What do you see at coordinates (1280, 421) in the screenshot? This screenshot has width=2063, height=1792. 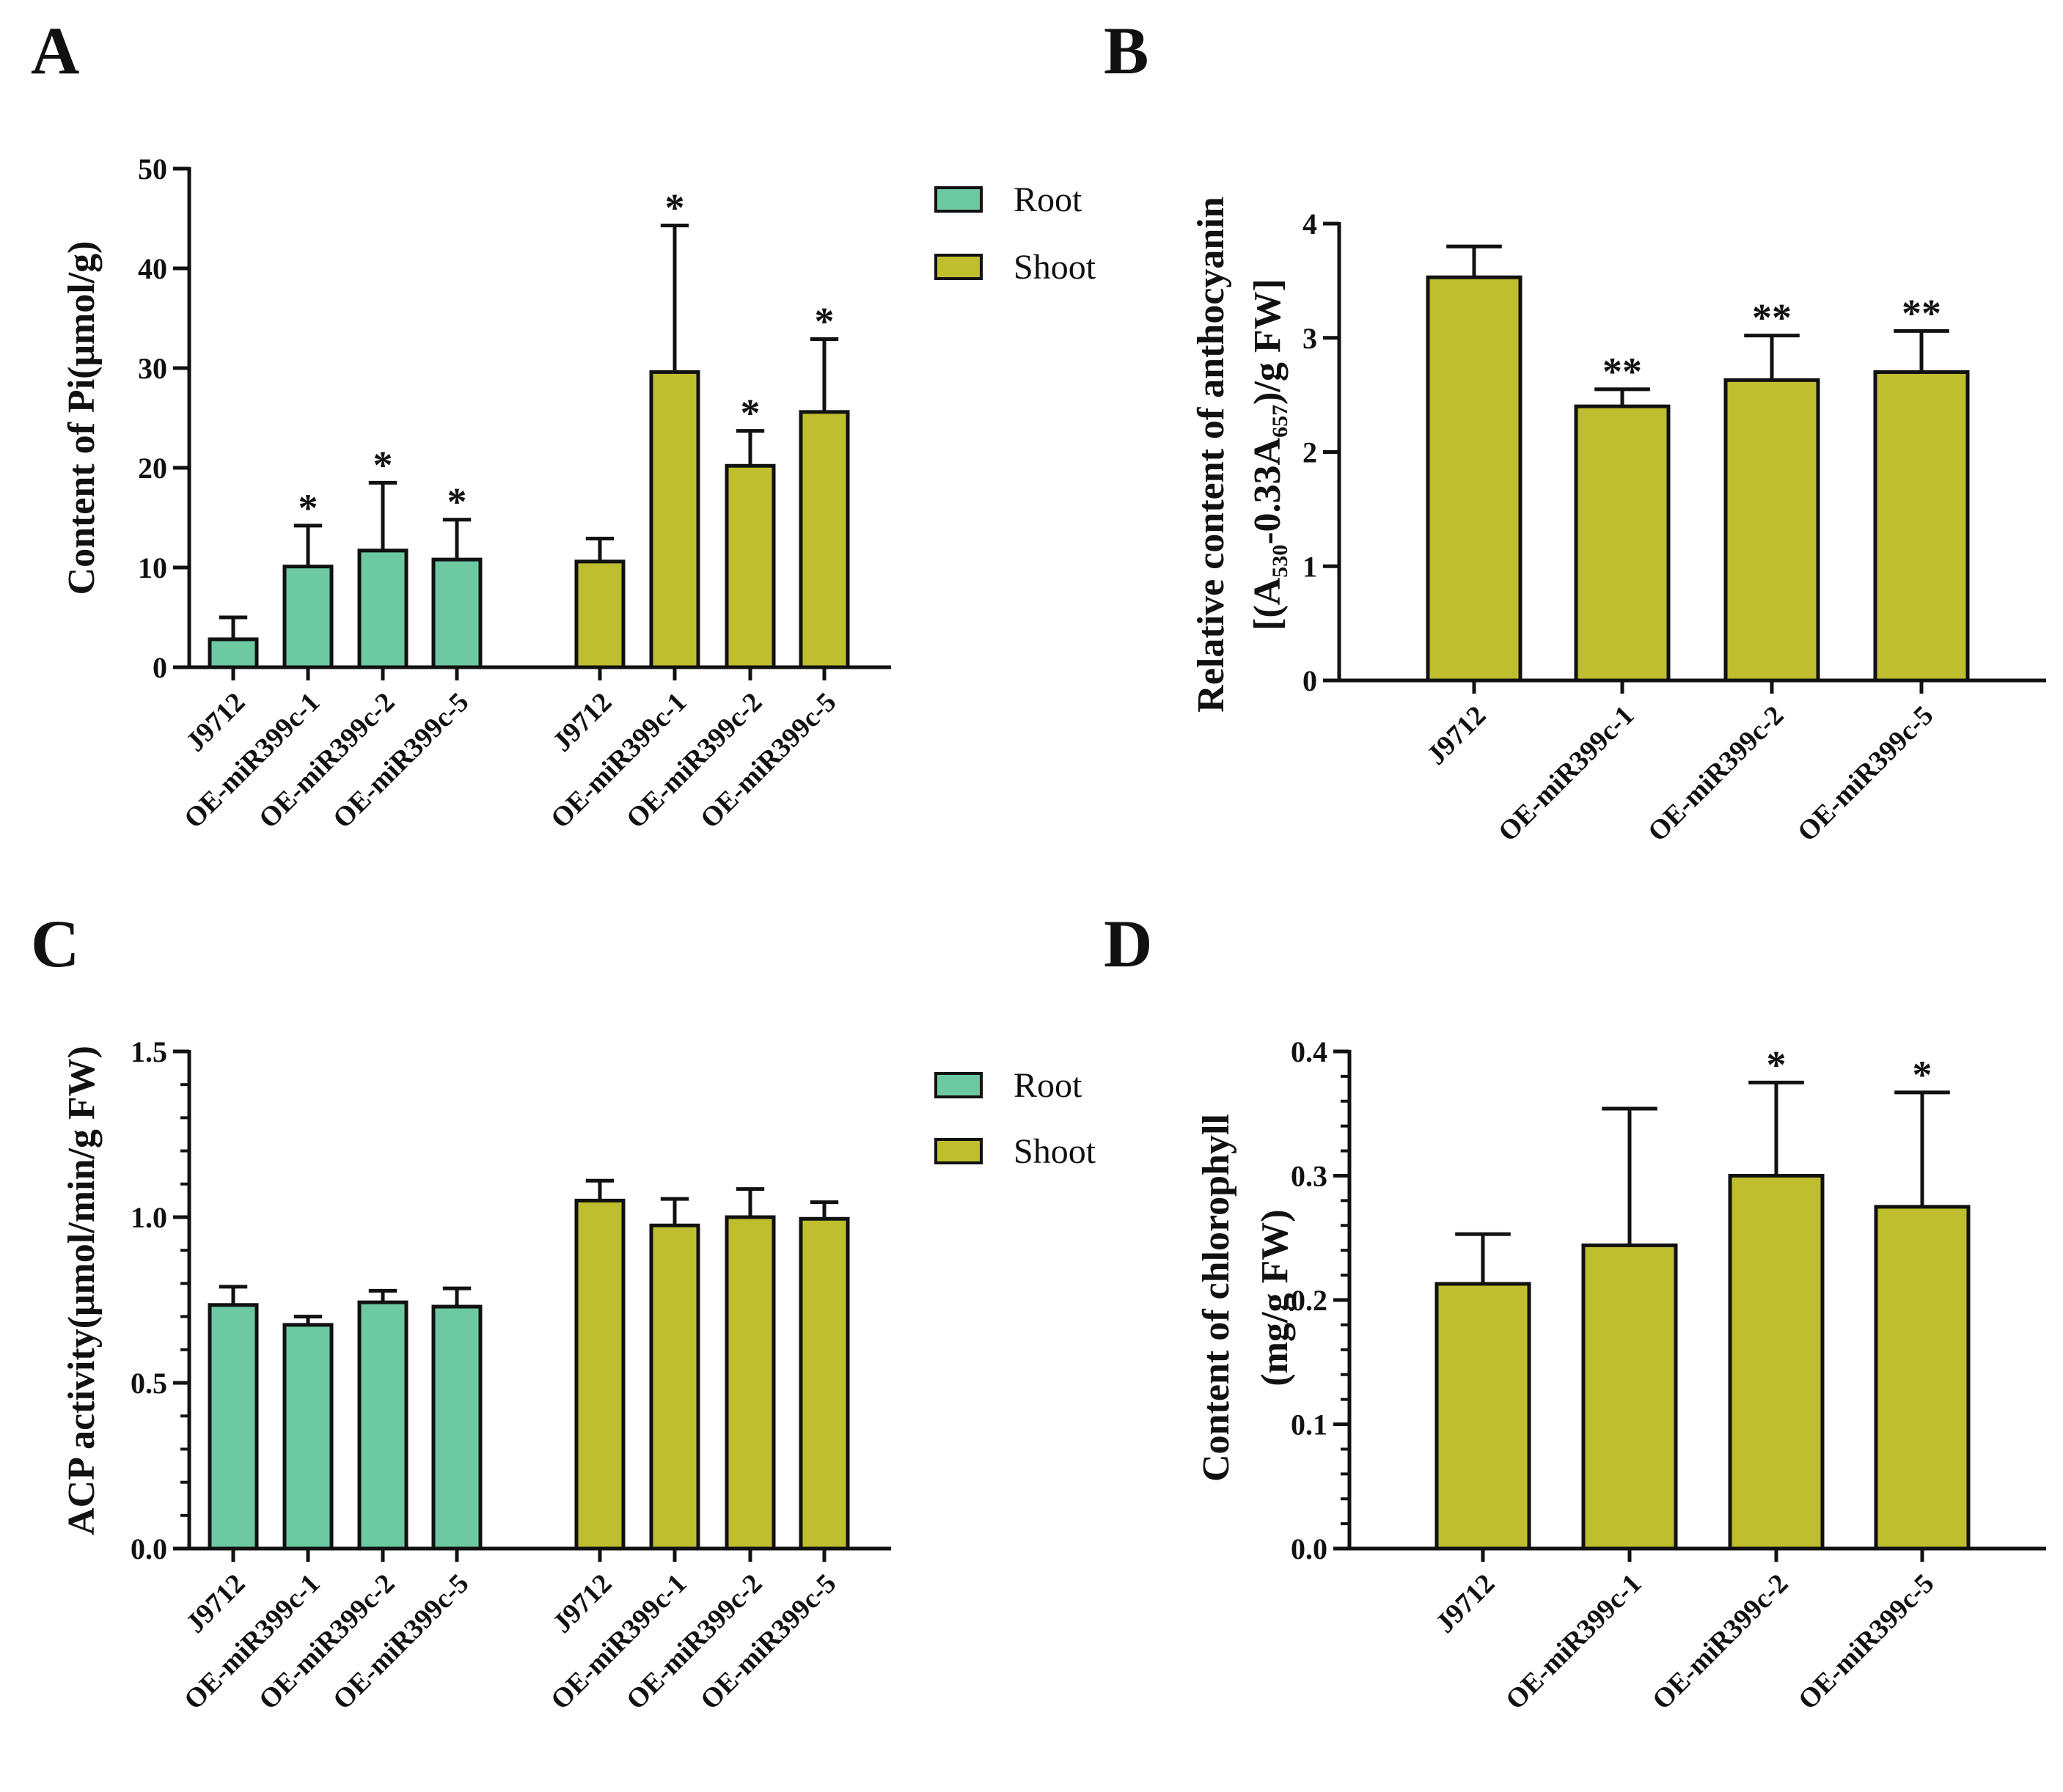 I see `y-axis-title-subscript: 657` at bounding box center [1280, 421].